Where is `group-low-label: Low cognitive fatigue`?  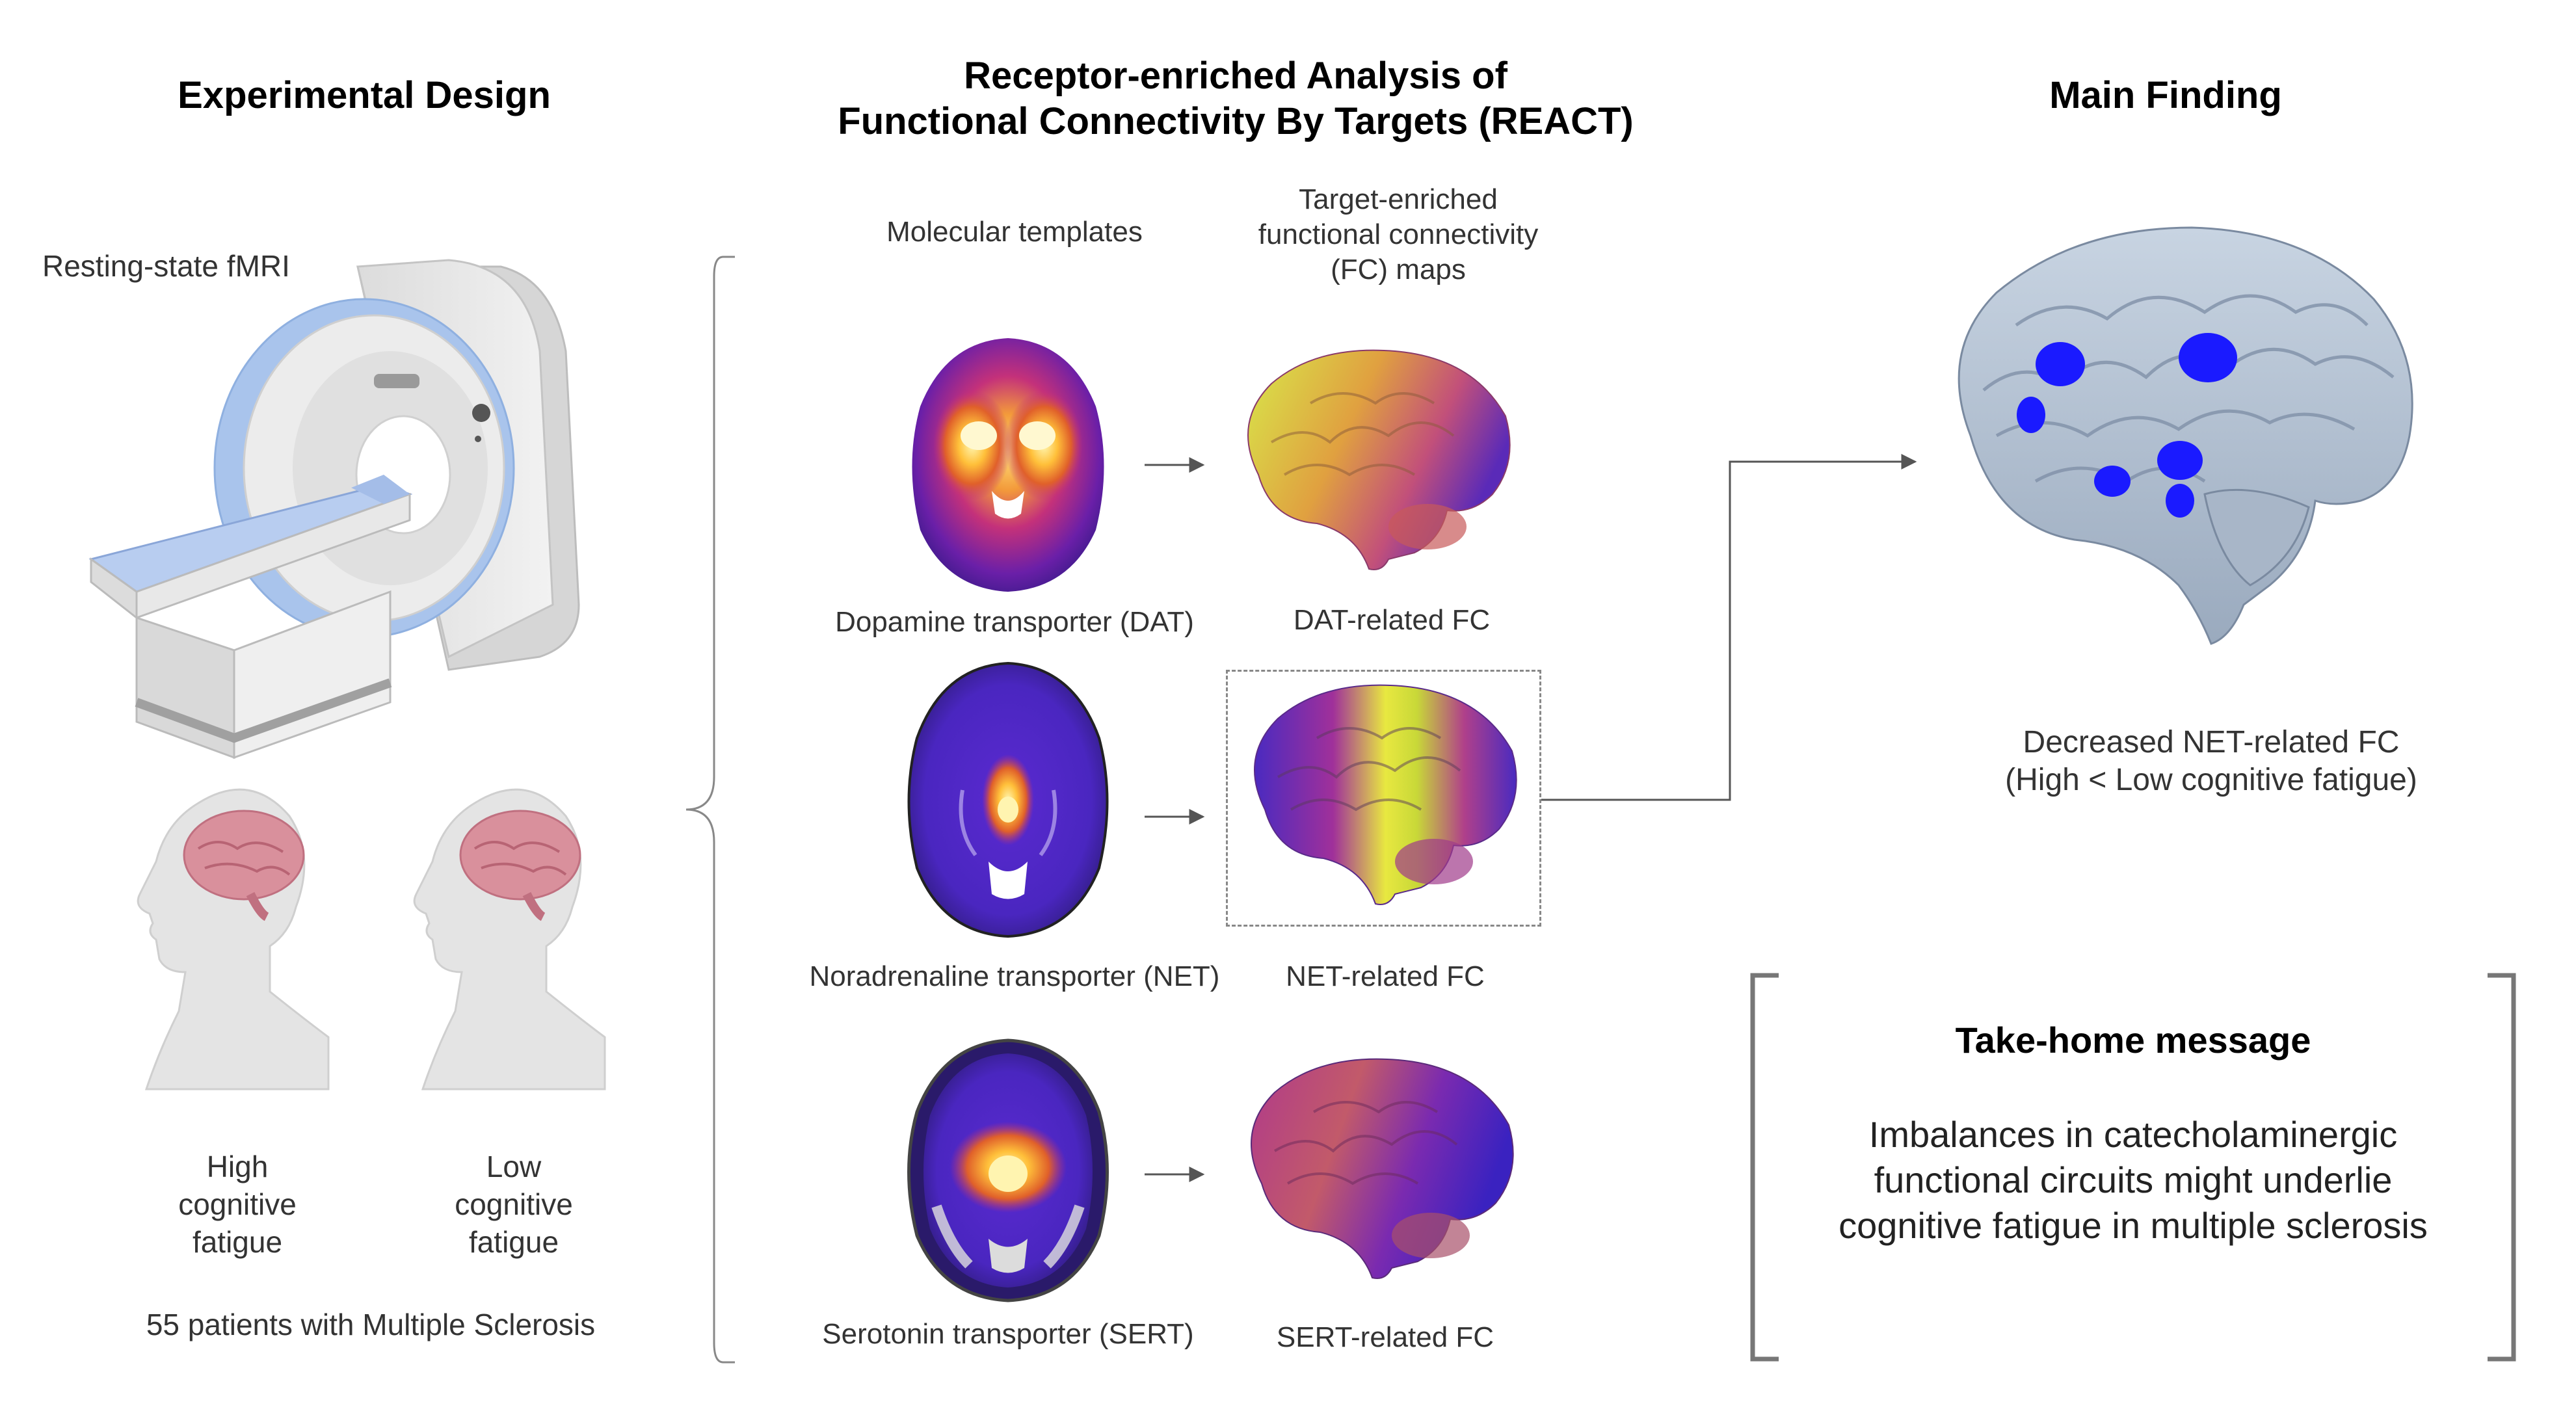
group-low-label: Low cognitive fatigue is located at coordinates (514, 1205).